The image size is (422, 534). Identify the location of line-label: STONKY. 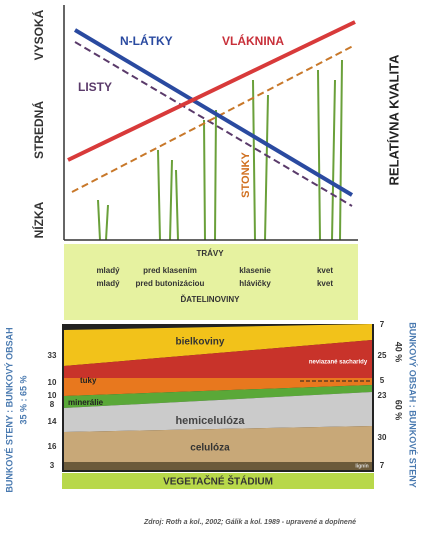
(246, 175).